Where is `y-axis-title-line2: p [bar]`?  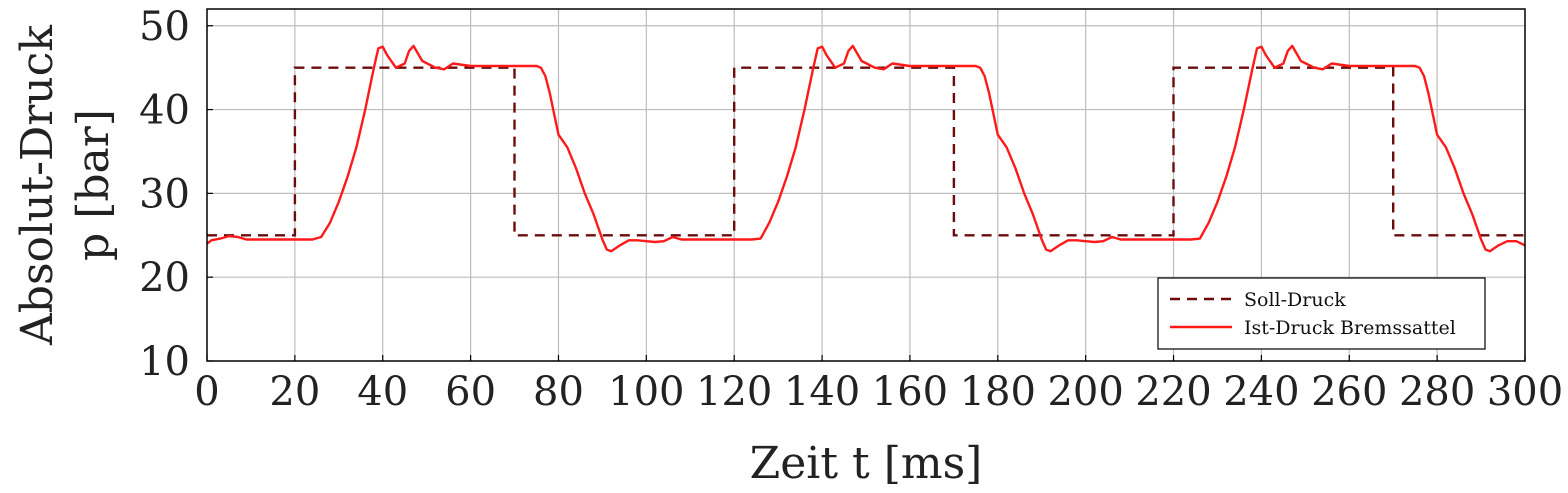 y-axis-title-line2: p [bar] is located at coordinates (93, 185).